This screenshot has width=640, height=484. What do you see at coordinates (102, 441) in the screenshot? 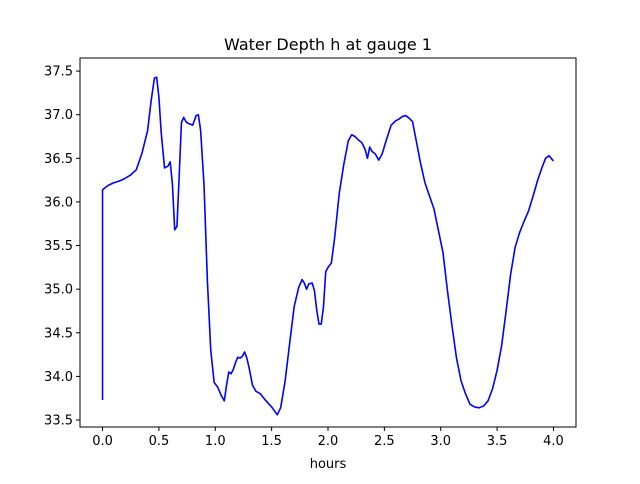
I see `x-tick-label: 0.0` at bounding box center [102, 441].